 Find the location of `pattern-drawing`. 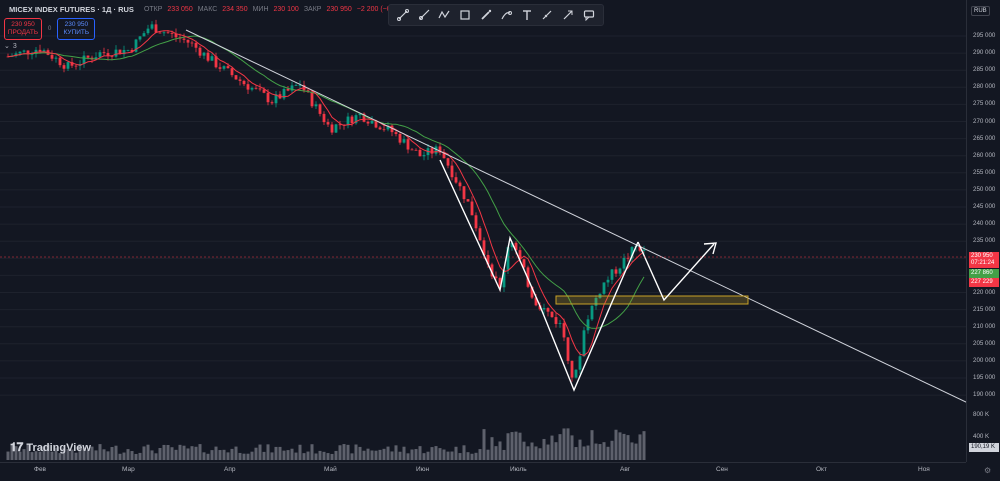

pattern-drawing is located at coordinates (539, 275).